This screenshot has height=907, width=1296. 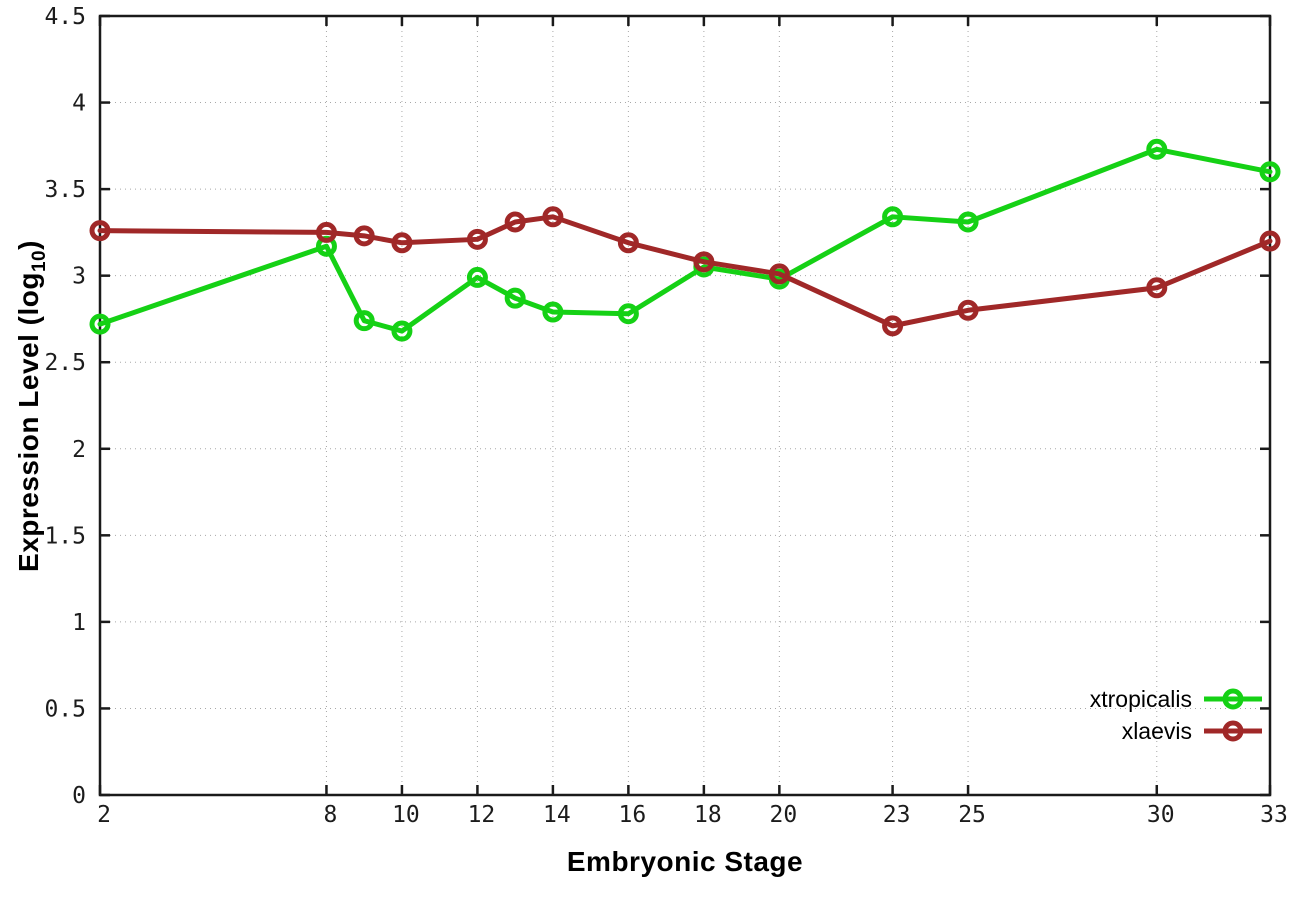 What do you see at coordinates (79, 277) in the screenshot?
I see `y-tick-label: 3` at bounding box center [79, 277].